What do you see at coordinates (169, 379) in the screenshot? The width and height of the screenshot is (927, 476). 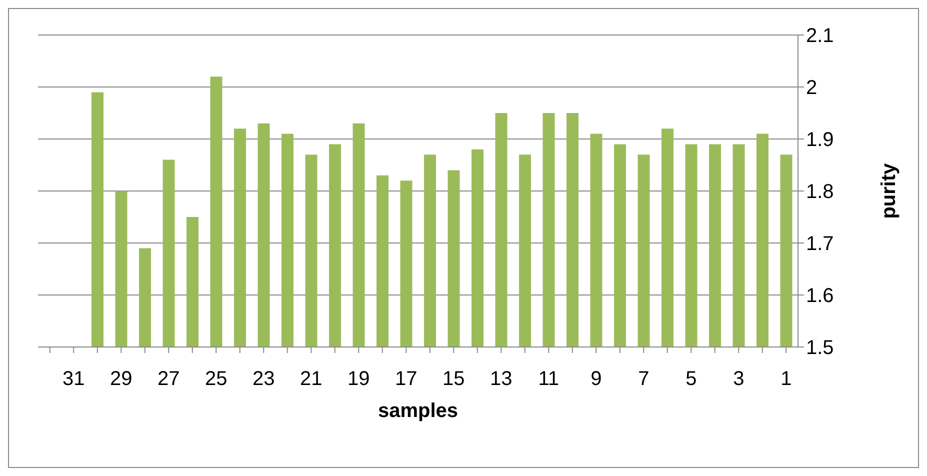 I see `x-tick-label: 27` at bounding box center [169, 379].